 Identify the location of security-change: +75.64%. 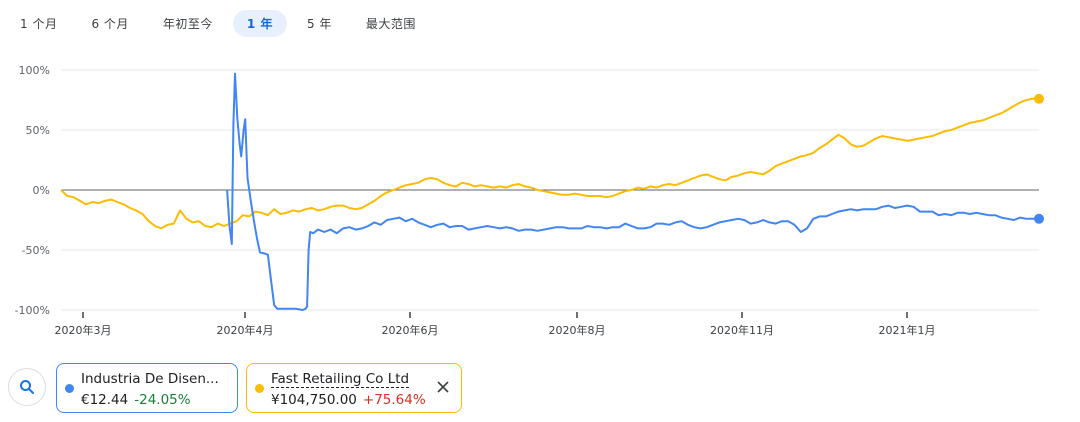
(394, 400).